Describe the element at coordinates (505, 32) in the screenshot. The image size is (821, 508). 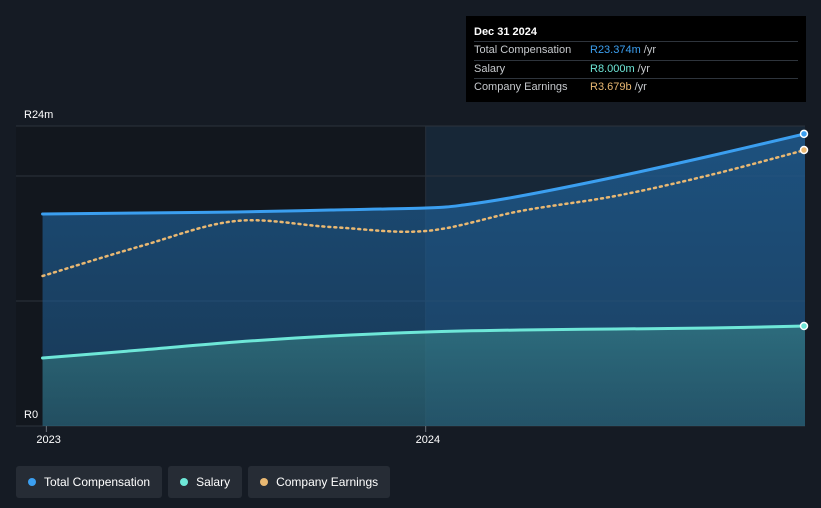
I see `tooltip-date: Dec 31 2024` at that location.